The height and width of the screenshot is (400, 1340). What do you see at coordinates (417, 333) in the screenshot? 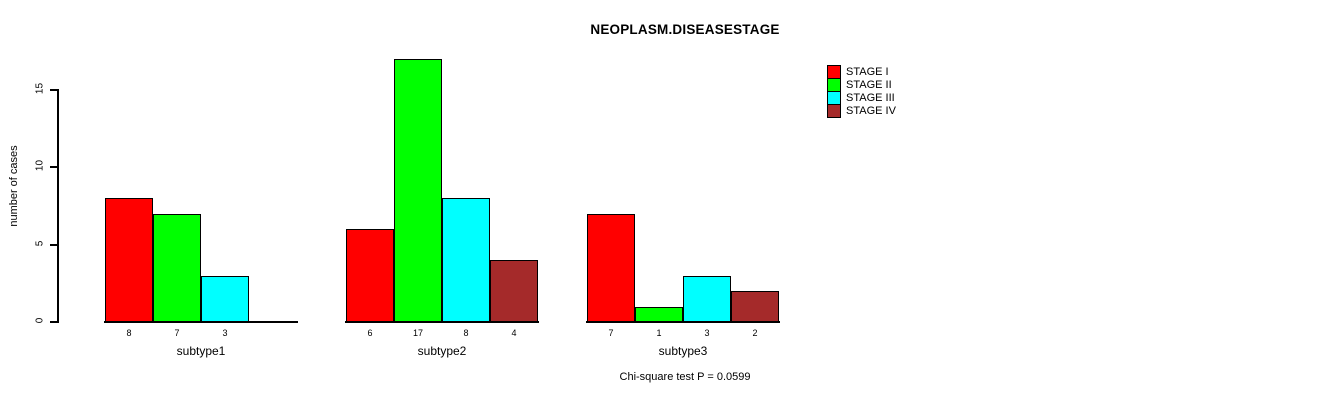
I see `bar-value-label: 17` at bounding box center [417, 333].